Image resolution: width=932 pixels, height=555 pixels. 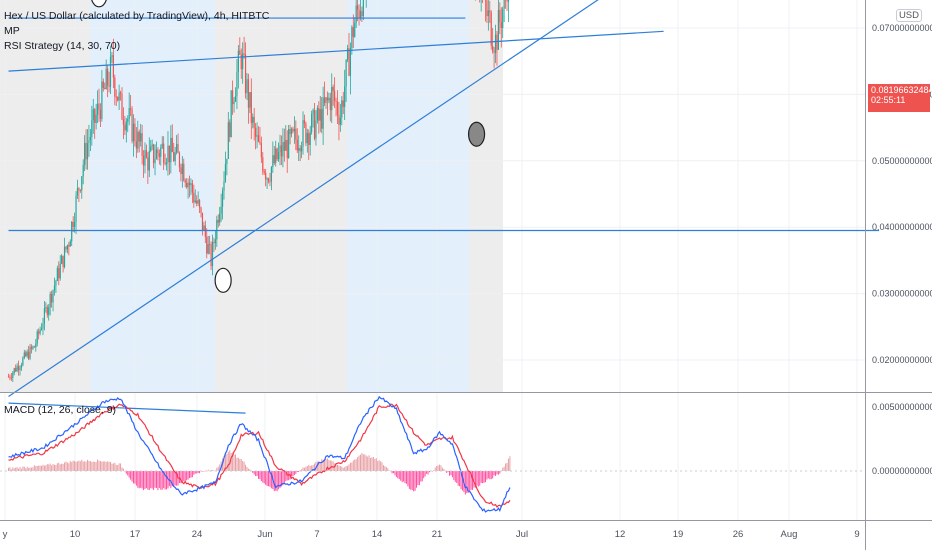 I want to click on indicator-rsi-strategy-label: RSI Strategy (14, 30, 70), so click(x=136, y=46).